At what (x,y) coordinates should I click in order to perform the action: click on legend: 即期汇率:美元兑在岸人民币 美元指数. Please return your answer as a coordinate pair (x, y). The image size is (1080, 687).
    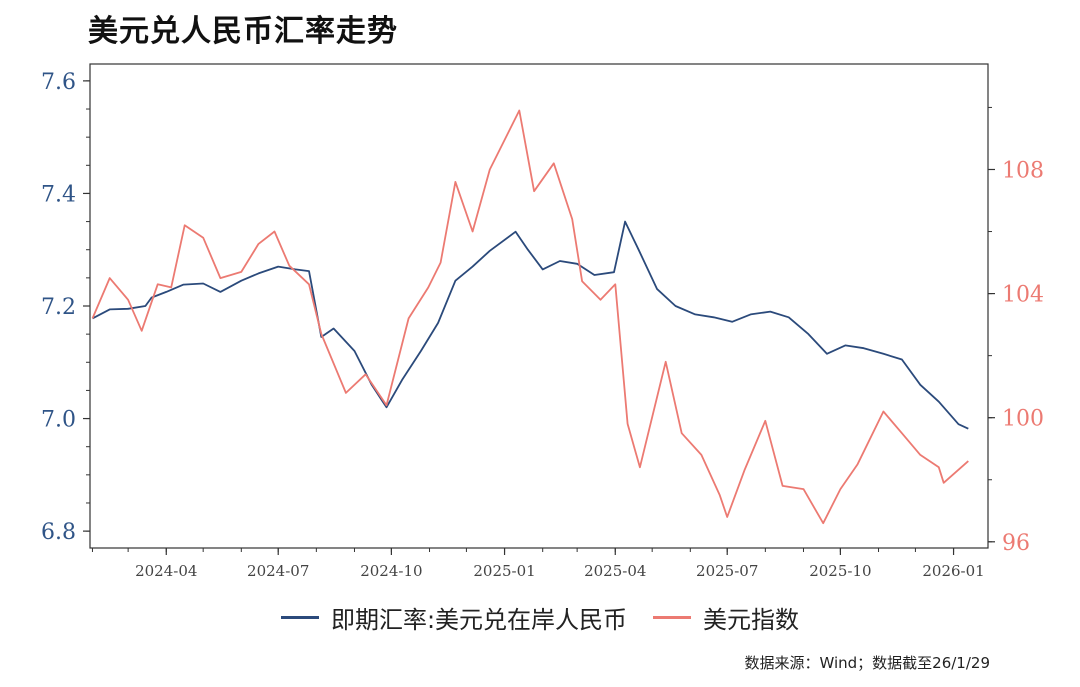
    Looking at the image, I should click on (540, 617).